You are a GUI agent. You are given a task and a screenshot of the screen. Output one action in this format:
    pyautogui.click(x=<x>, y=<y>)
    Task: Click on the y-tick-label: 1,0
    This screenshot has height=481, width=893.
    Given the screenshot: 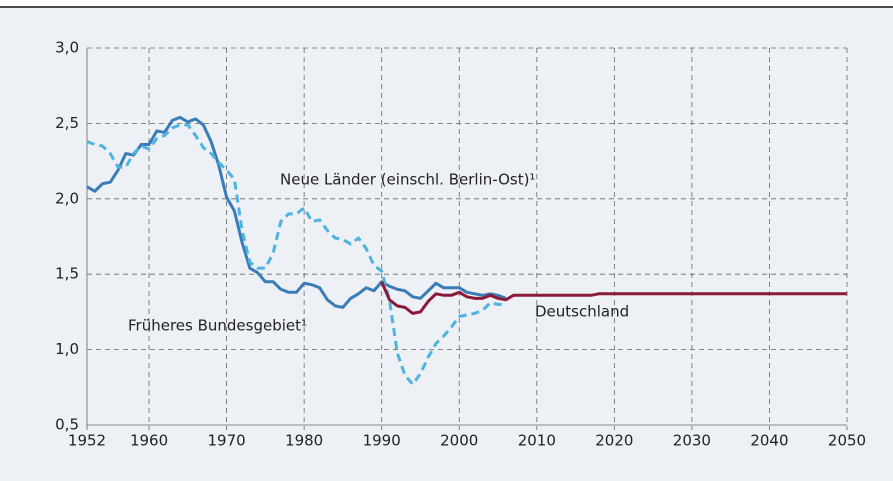 What is the action you would take?
    pyautogui.click(x=67, y=349)
    